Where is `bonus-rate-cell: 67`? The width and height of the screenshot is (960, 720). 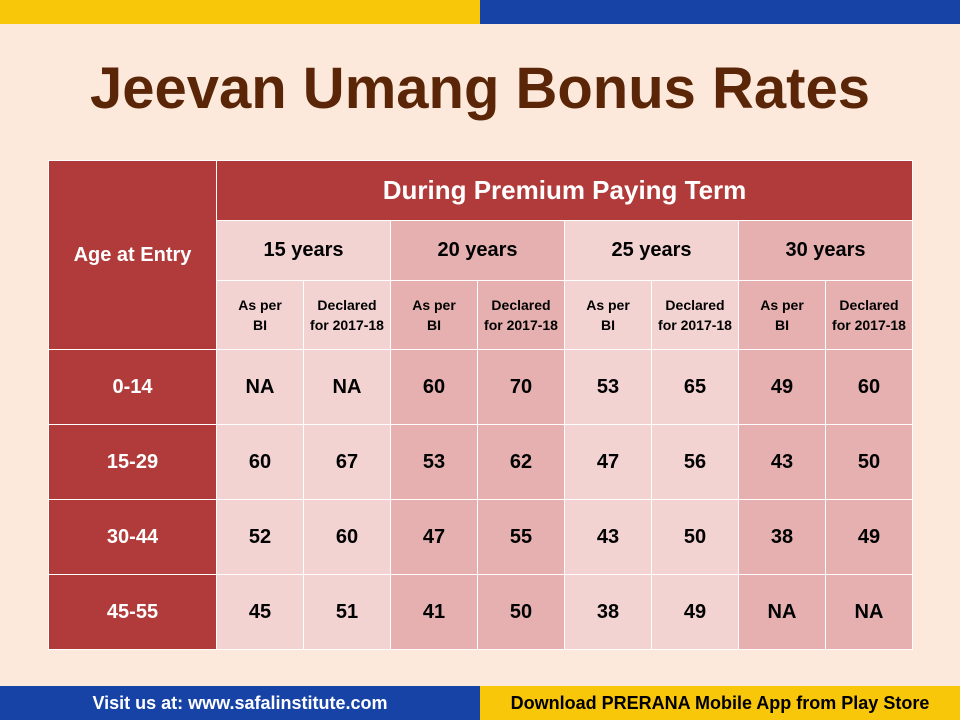 bonus-rate-cell: 67 is located at coordinates (347, 462).